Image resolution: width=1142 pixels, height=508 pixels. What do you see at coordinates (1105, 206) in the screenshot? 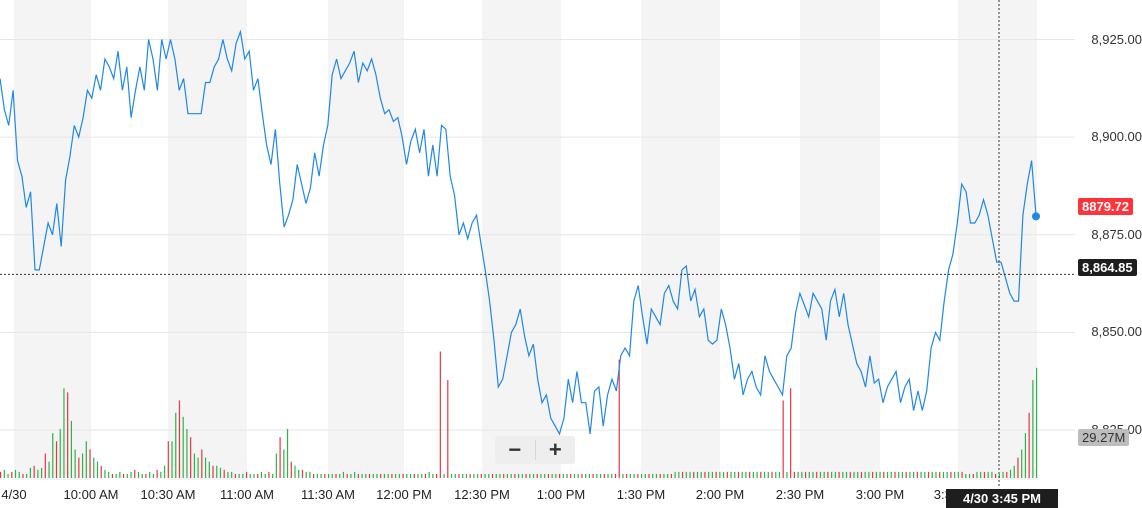
I see `last-price-tag: 8879.72` at bounding box center [1105, 206].